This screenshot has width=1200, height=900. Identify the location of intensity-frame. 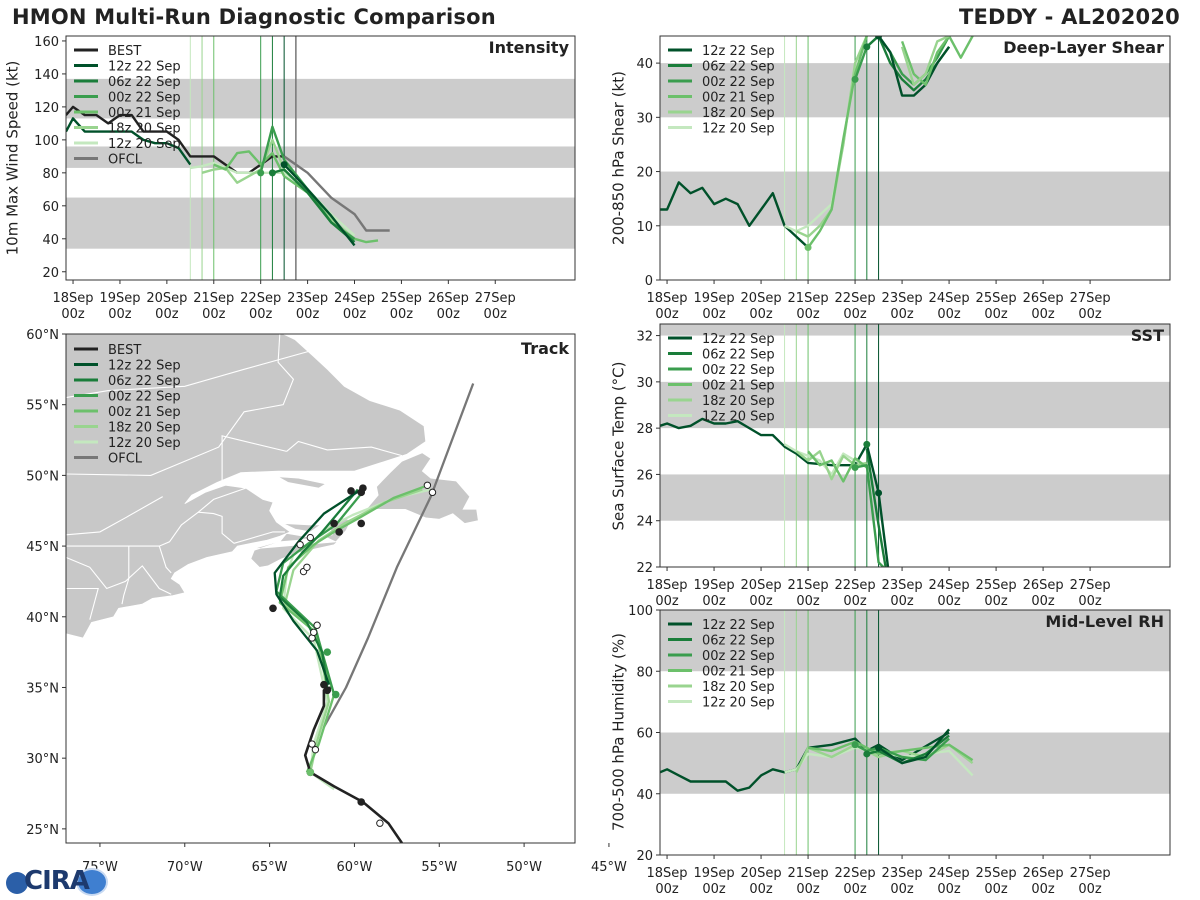
(320, 158).